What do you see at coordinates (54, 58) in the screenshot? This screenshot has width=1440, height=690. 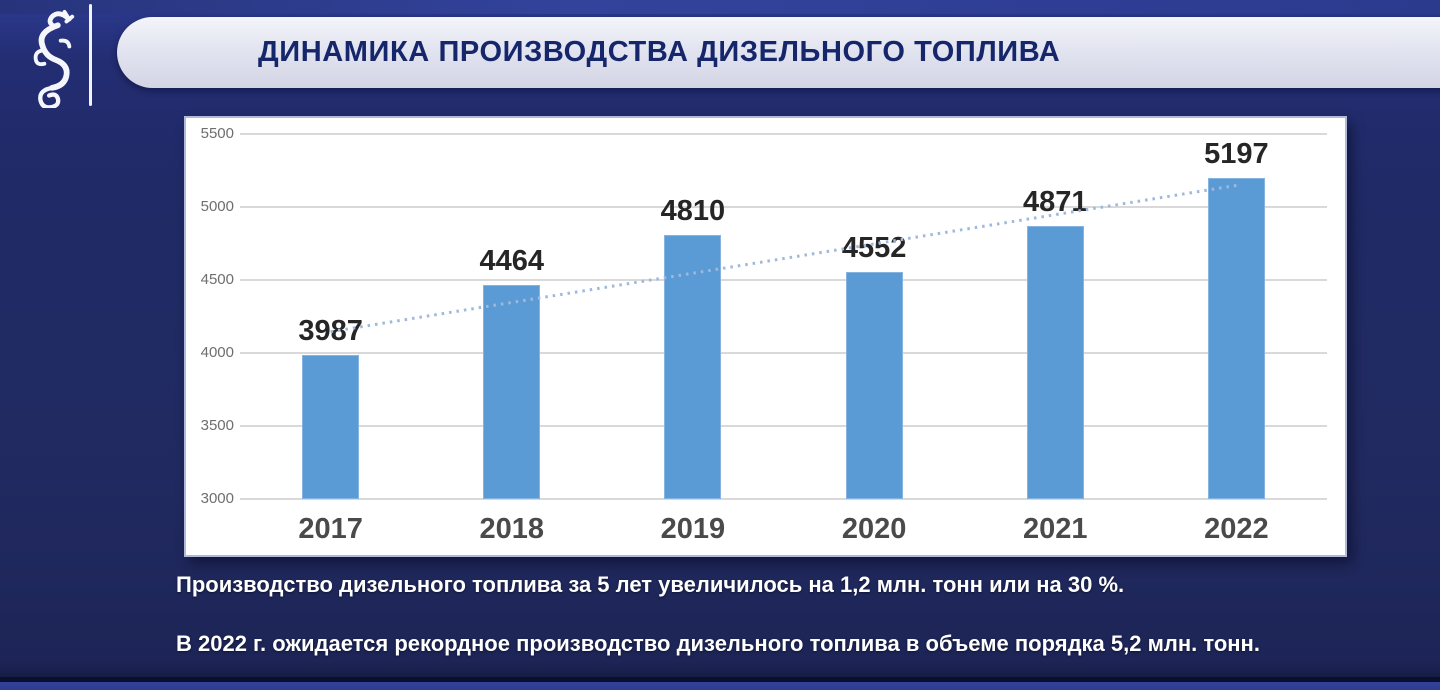 I see `zilant-dragon-logo-icon` at bounding box center [54, 58].